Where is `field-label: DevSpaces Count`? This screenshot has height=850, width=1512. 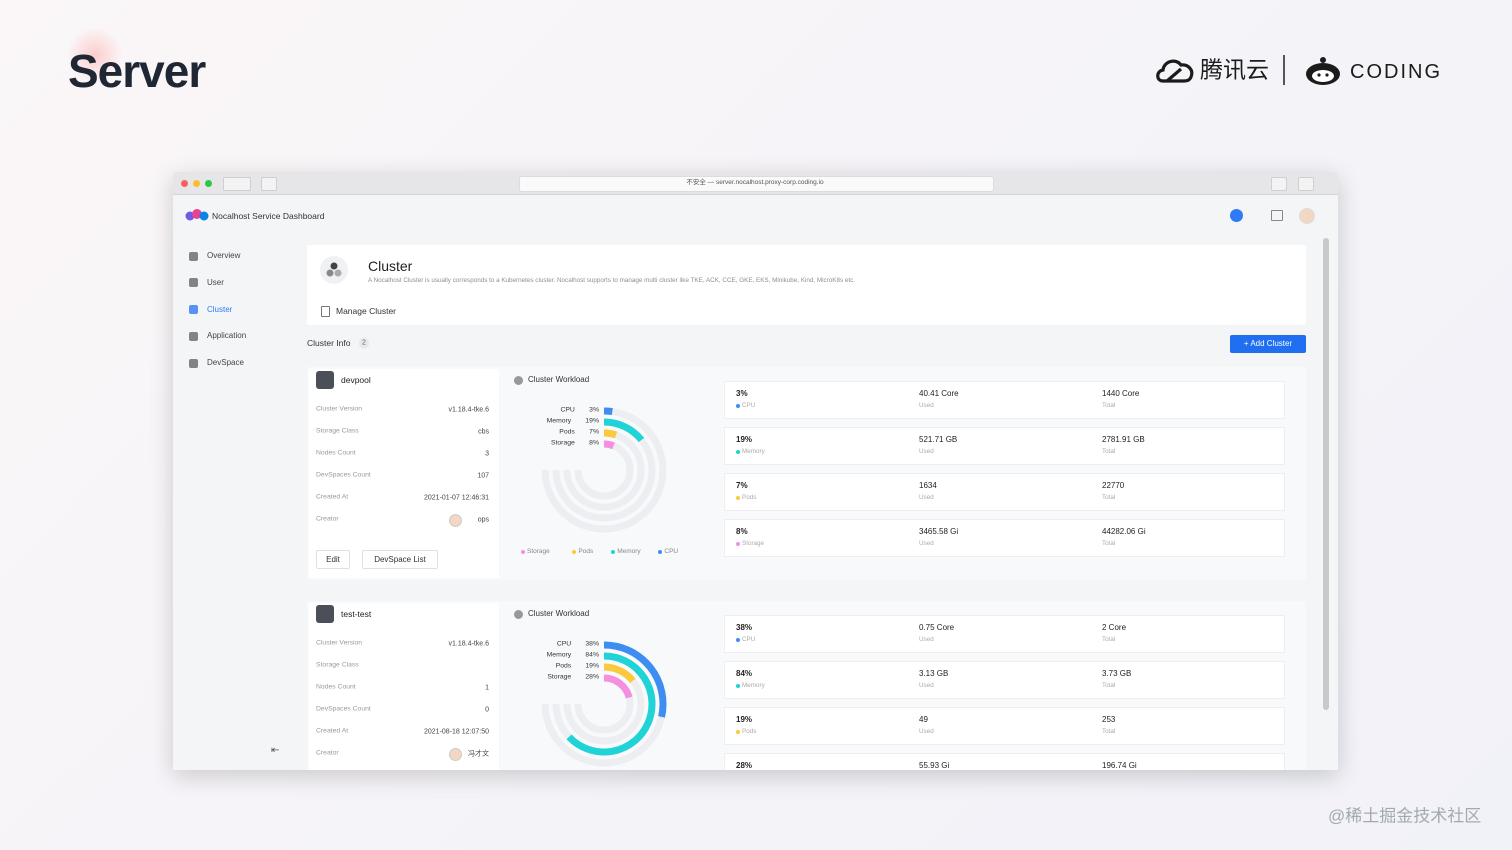 field-label: DevSpaces Count is located at coordinates (343, 475).